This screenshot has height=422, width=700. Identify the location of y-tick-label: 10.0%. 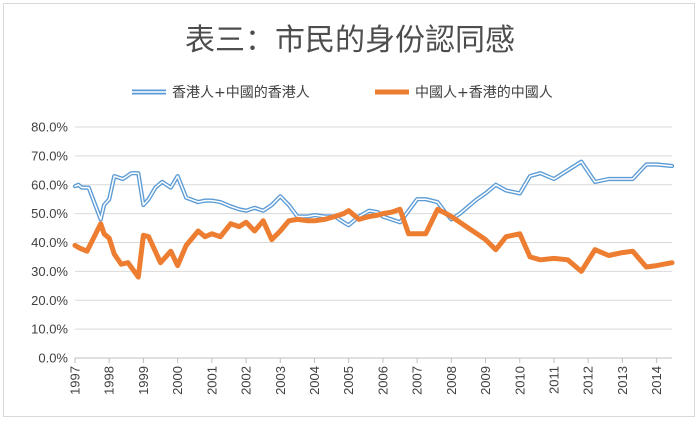
(49, 329).